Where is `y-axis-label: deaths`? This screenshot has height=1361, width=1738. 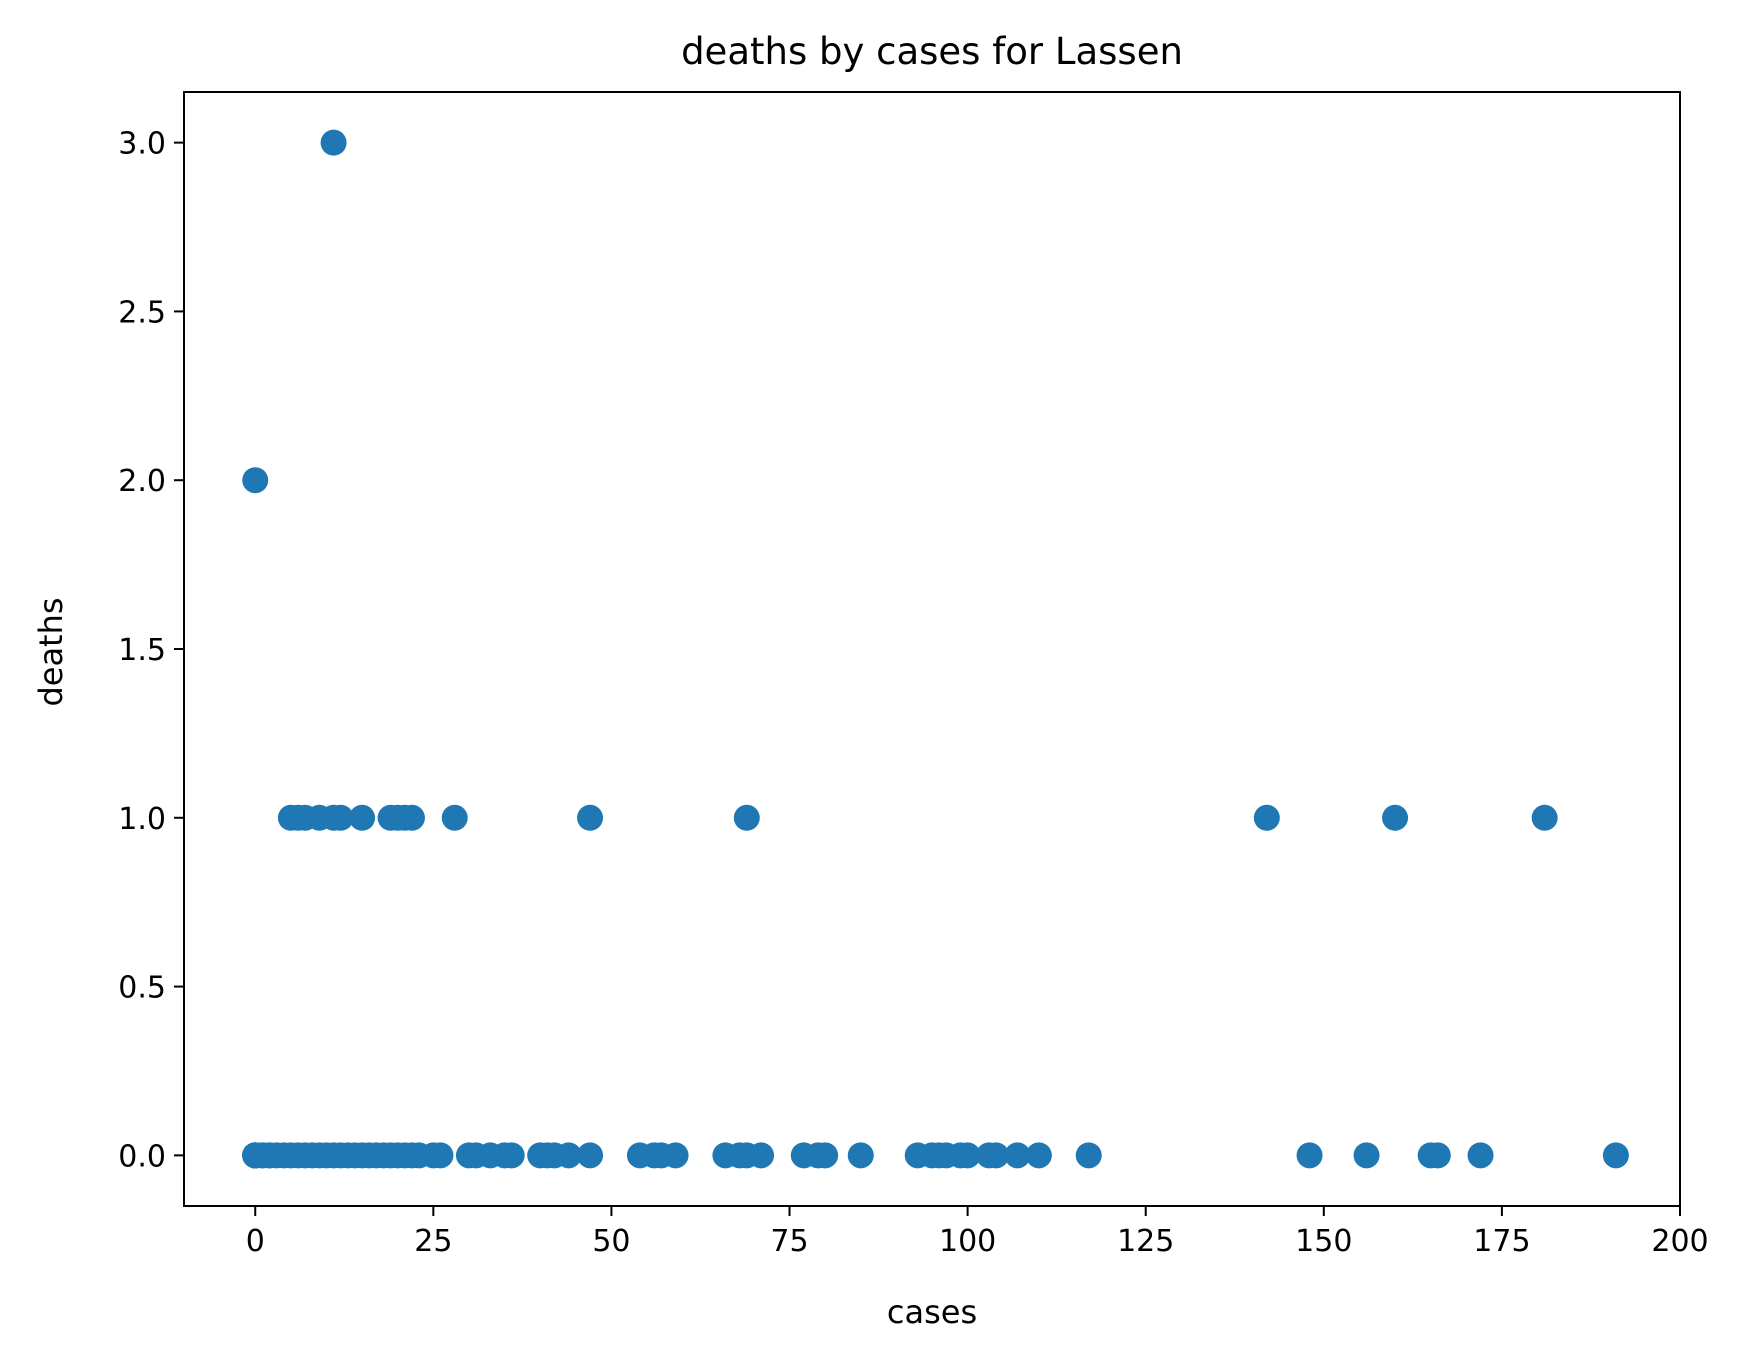
y-axis-label: deaths is located at coordinates (51, 651).